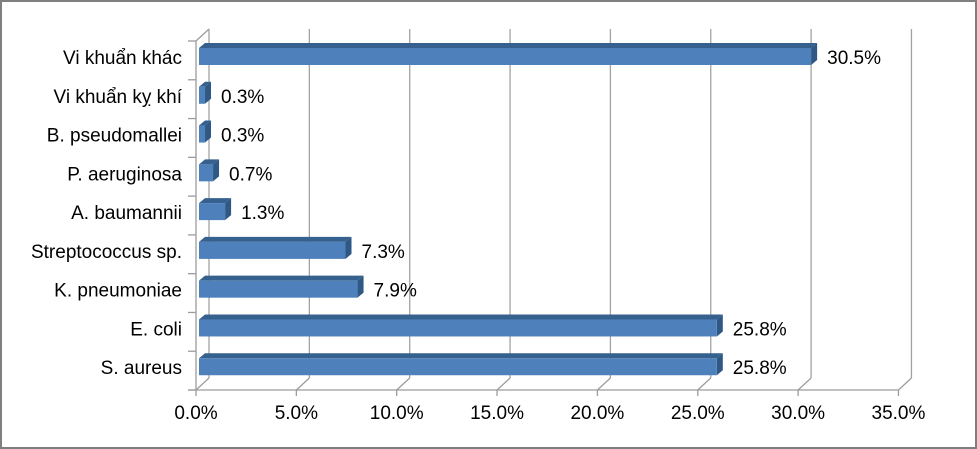 The height and width of the screenshot is (449, 977). I want to click on category-label: Vi khuẩn kỵ khí, so click(117, 97).